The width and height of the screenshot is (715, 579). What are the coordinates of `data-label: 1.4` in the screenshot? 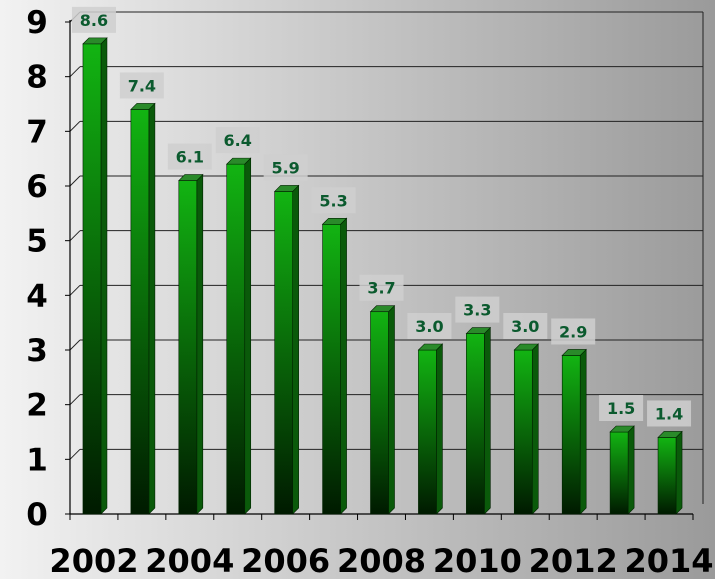 It's located at (669, 413).